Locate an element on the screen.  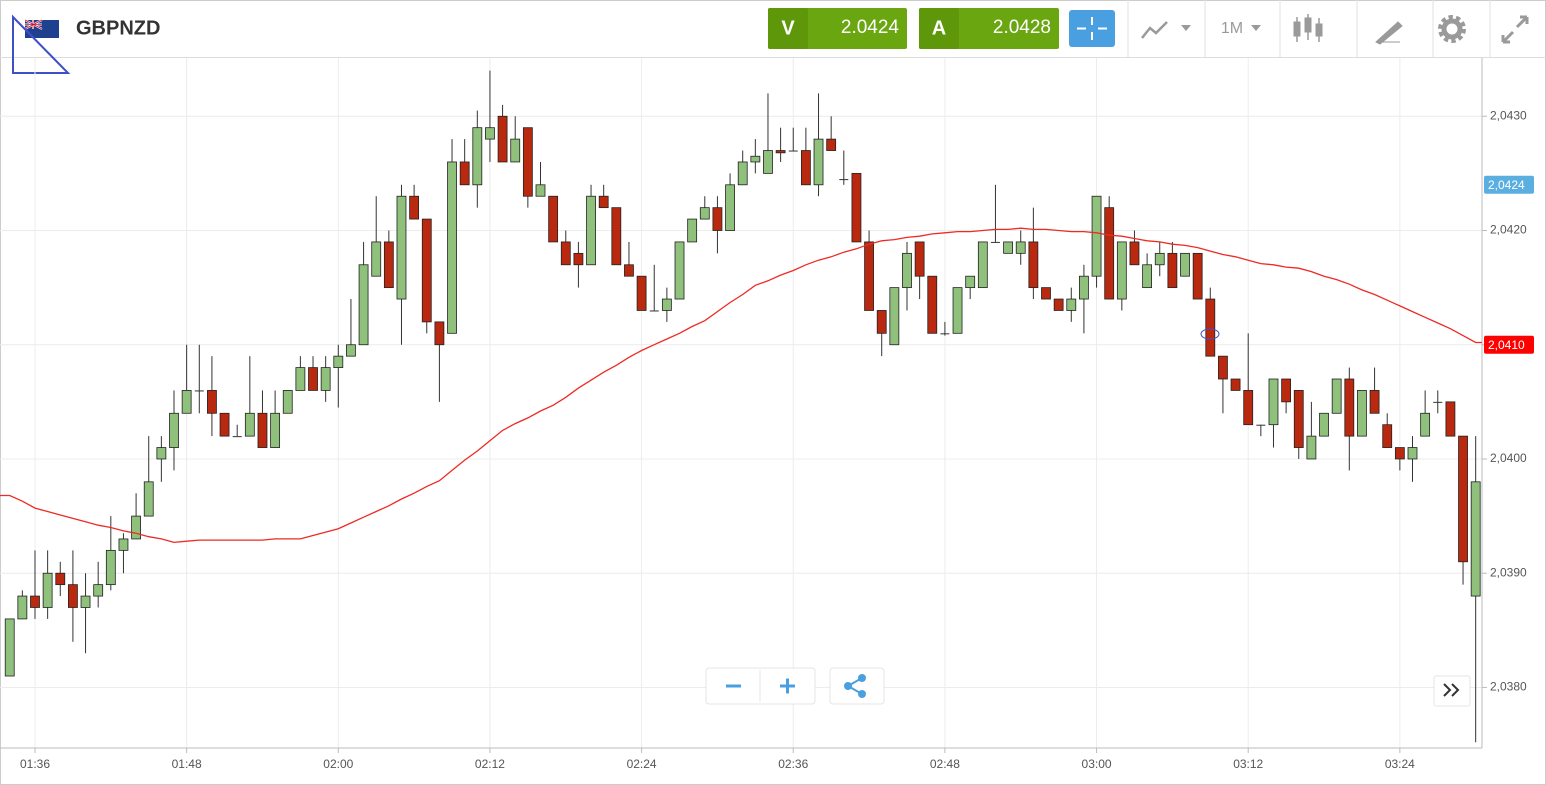
timeframe: 1M is located at coordinates (1232, 28).